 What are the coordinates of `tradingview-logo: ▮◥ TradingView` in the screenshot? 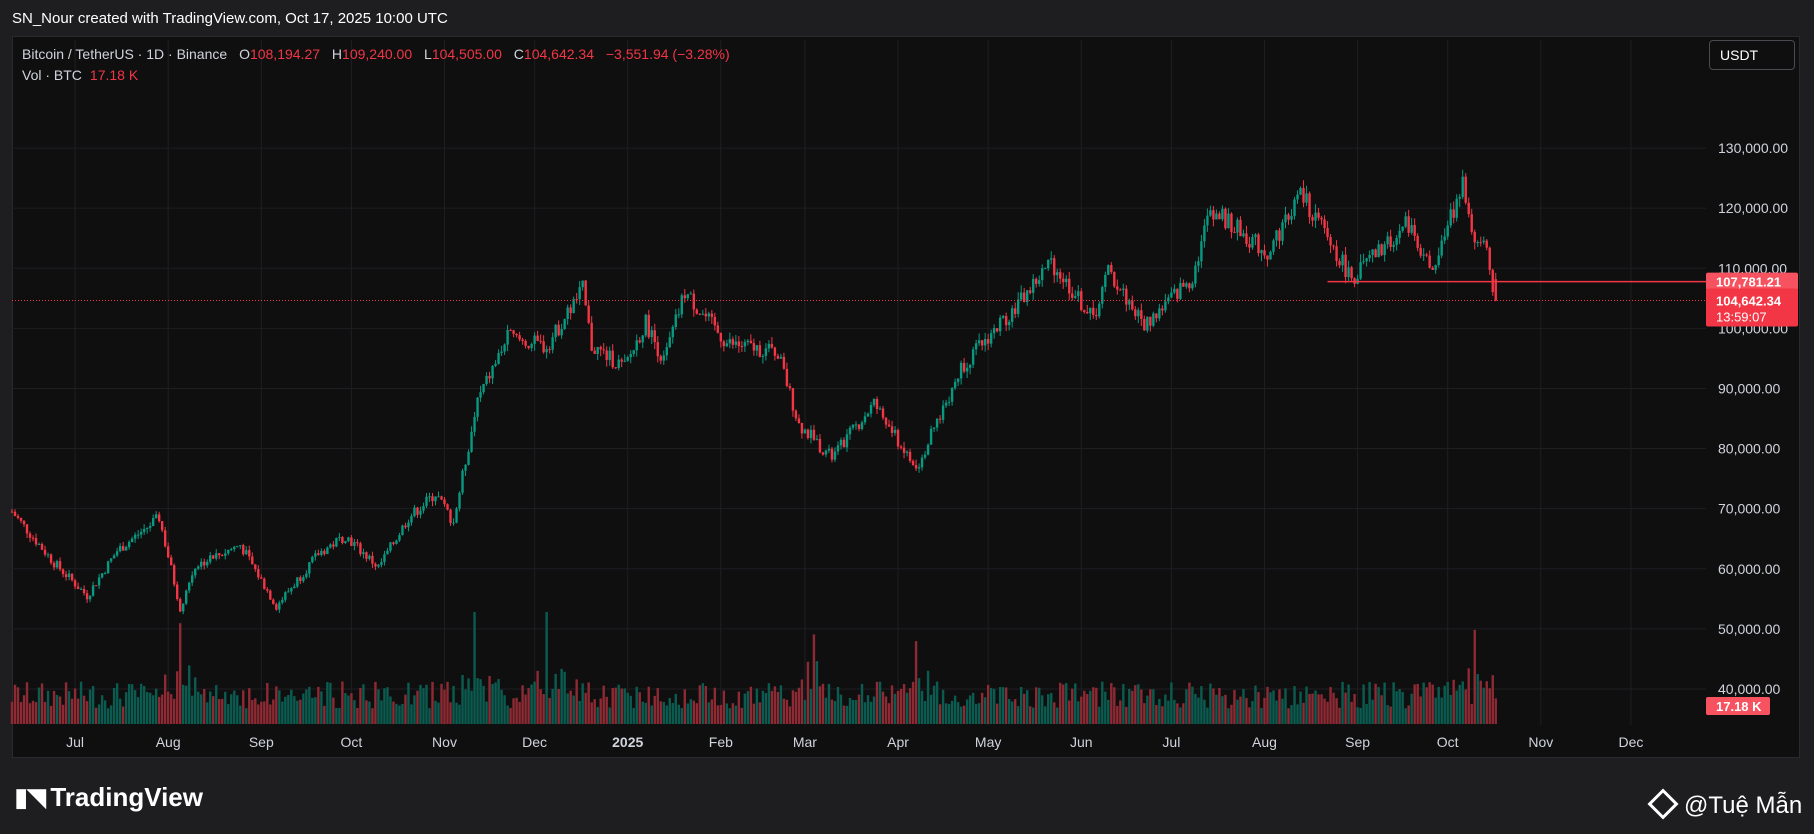 It's located at (108, 797).